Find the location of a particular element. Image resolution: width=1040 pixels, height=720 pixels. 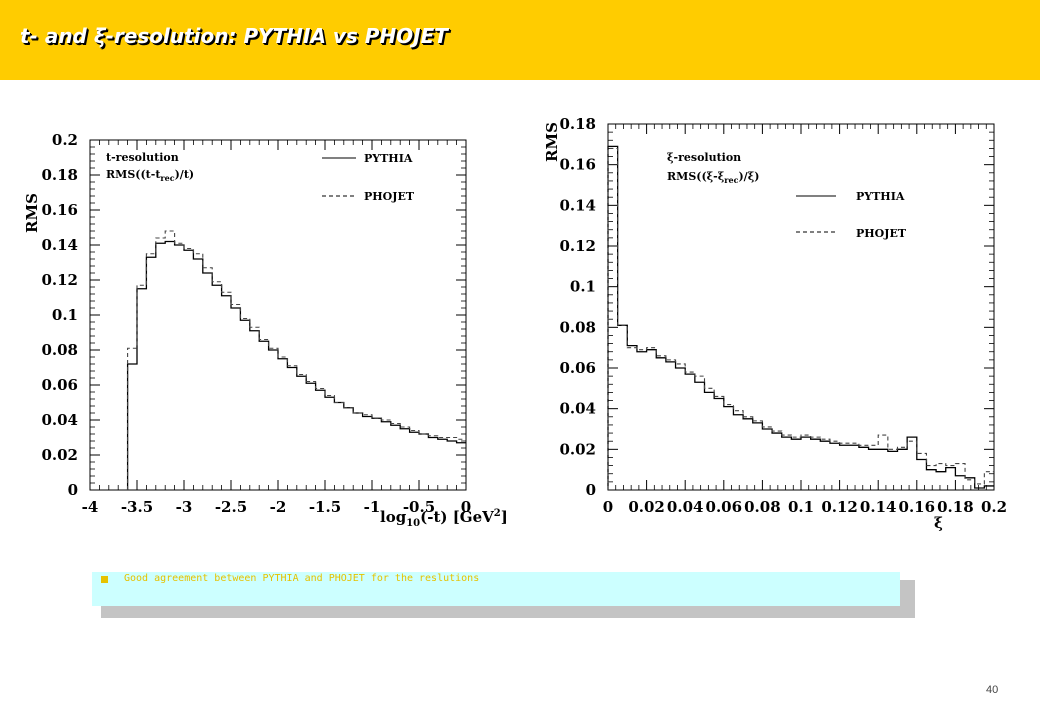

x-tick-label: 0.12 is located at coordinates (839, 507).